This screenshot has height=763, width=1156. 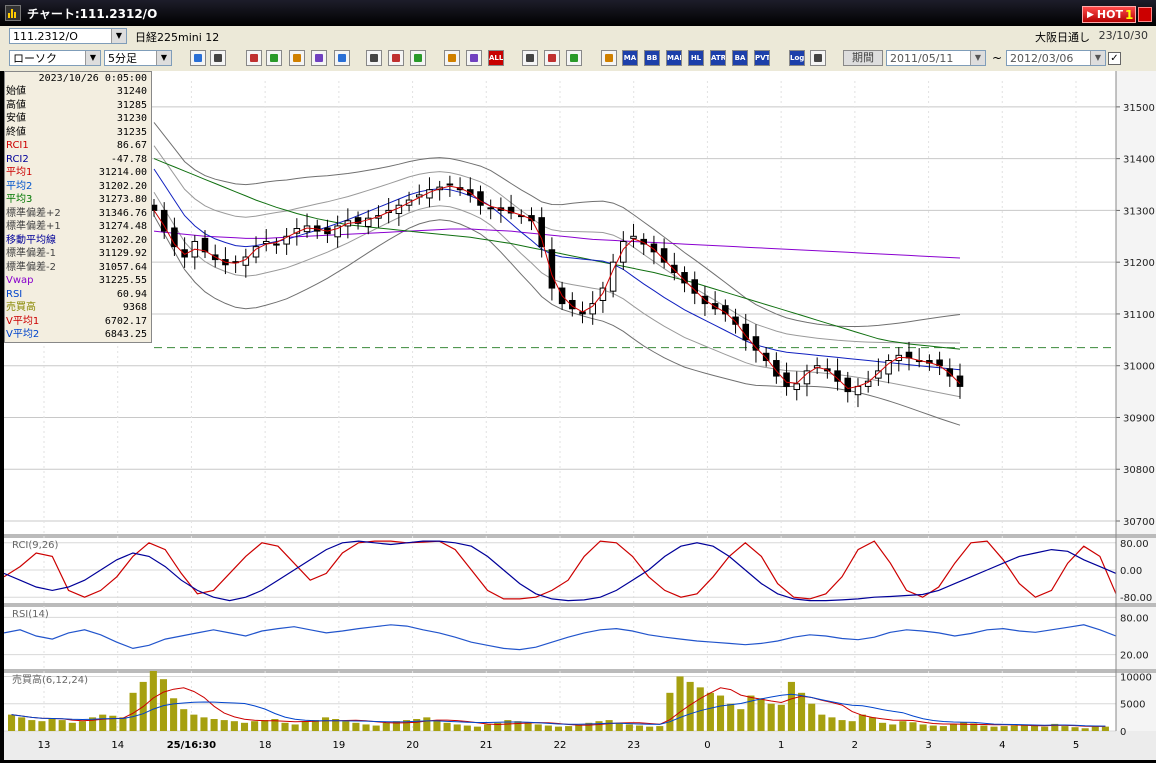 What do you see at coordinates (818, 58) in the screenshot?
I see `export-icon` at bounding box center [818, 58].